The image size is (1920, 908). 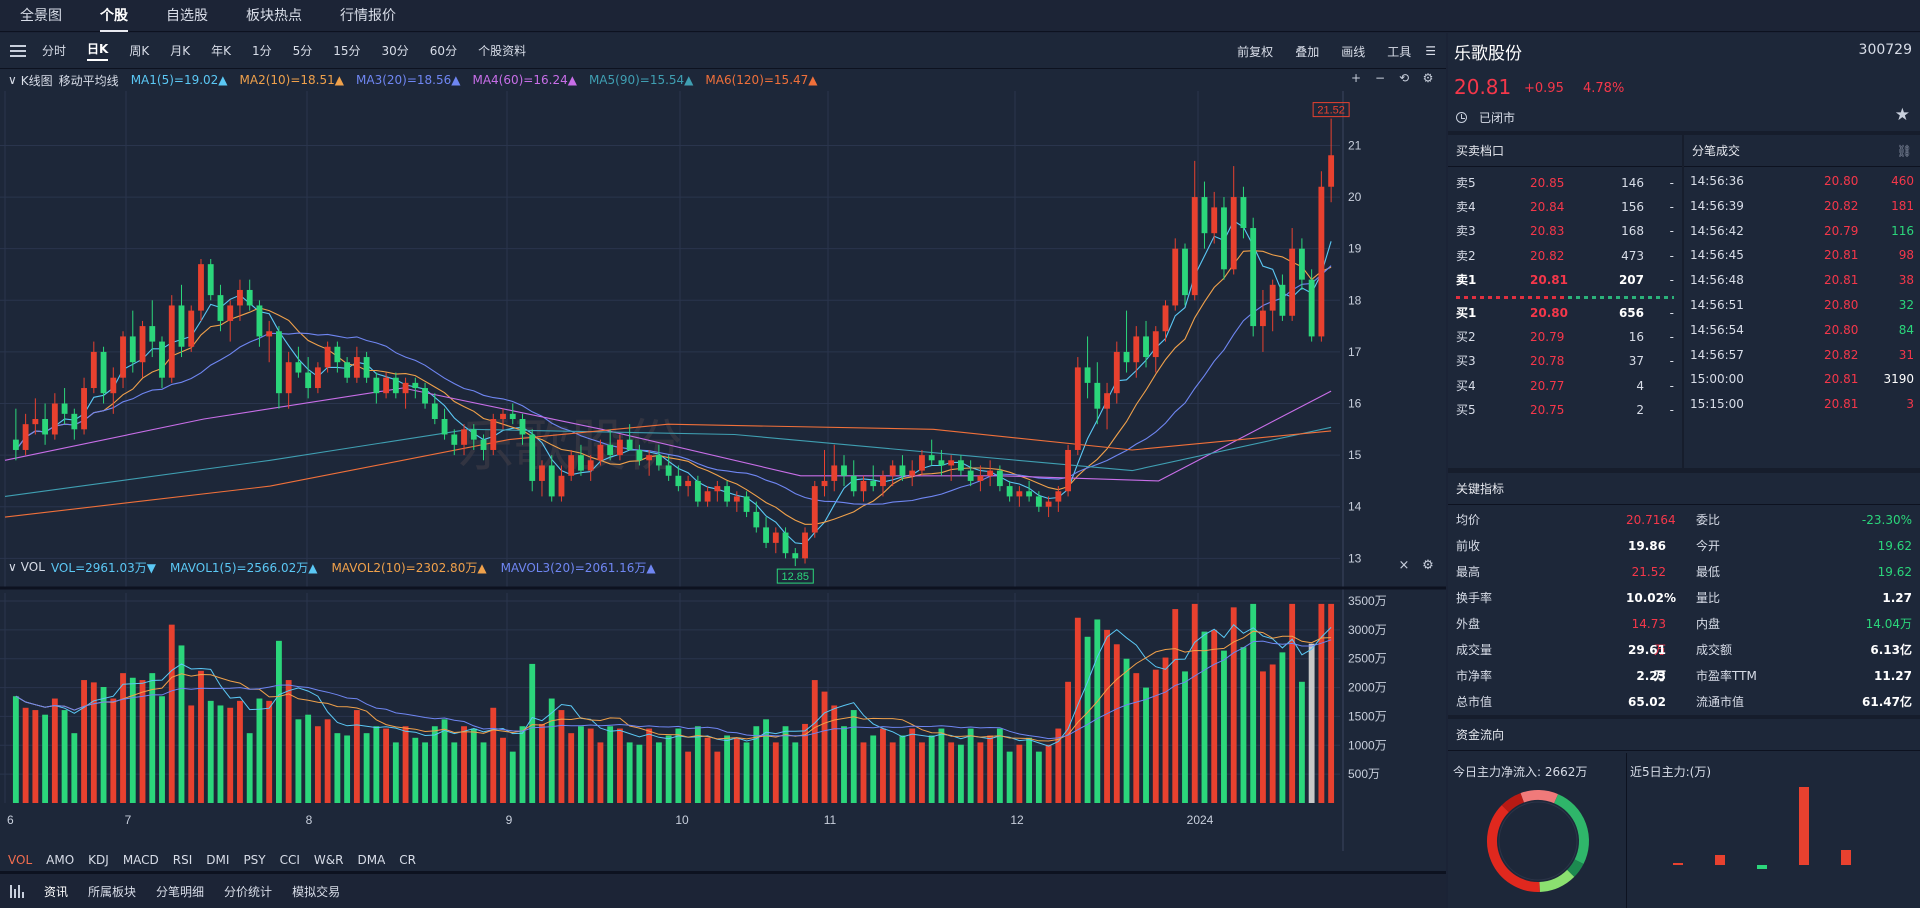 What do you see at coordinates (261, 51) in the screenshot?
I see `period-1min: 1分` at bounding box center [261, 51].